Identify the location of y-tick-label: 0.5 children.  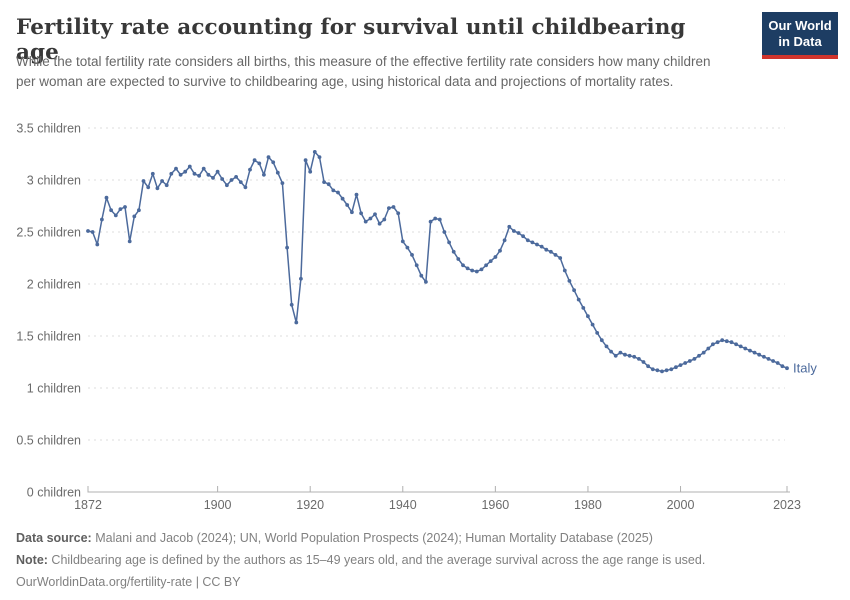
(48, 441).